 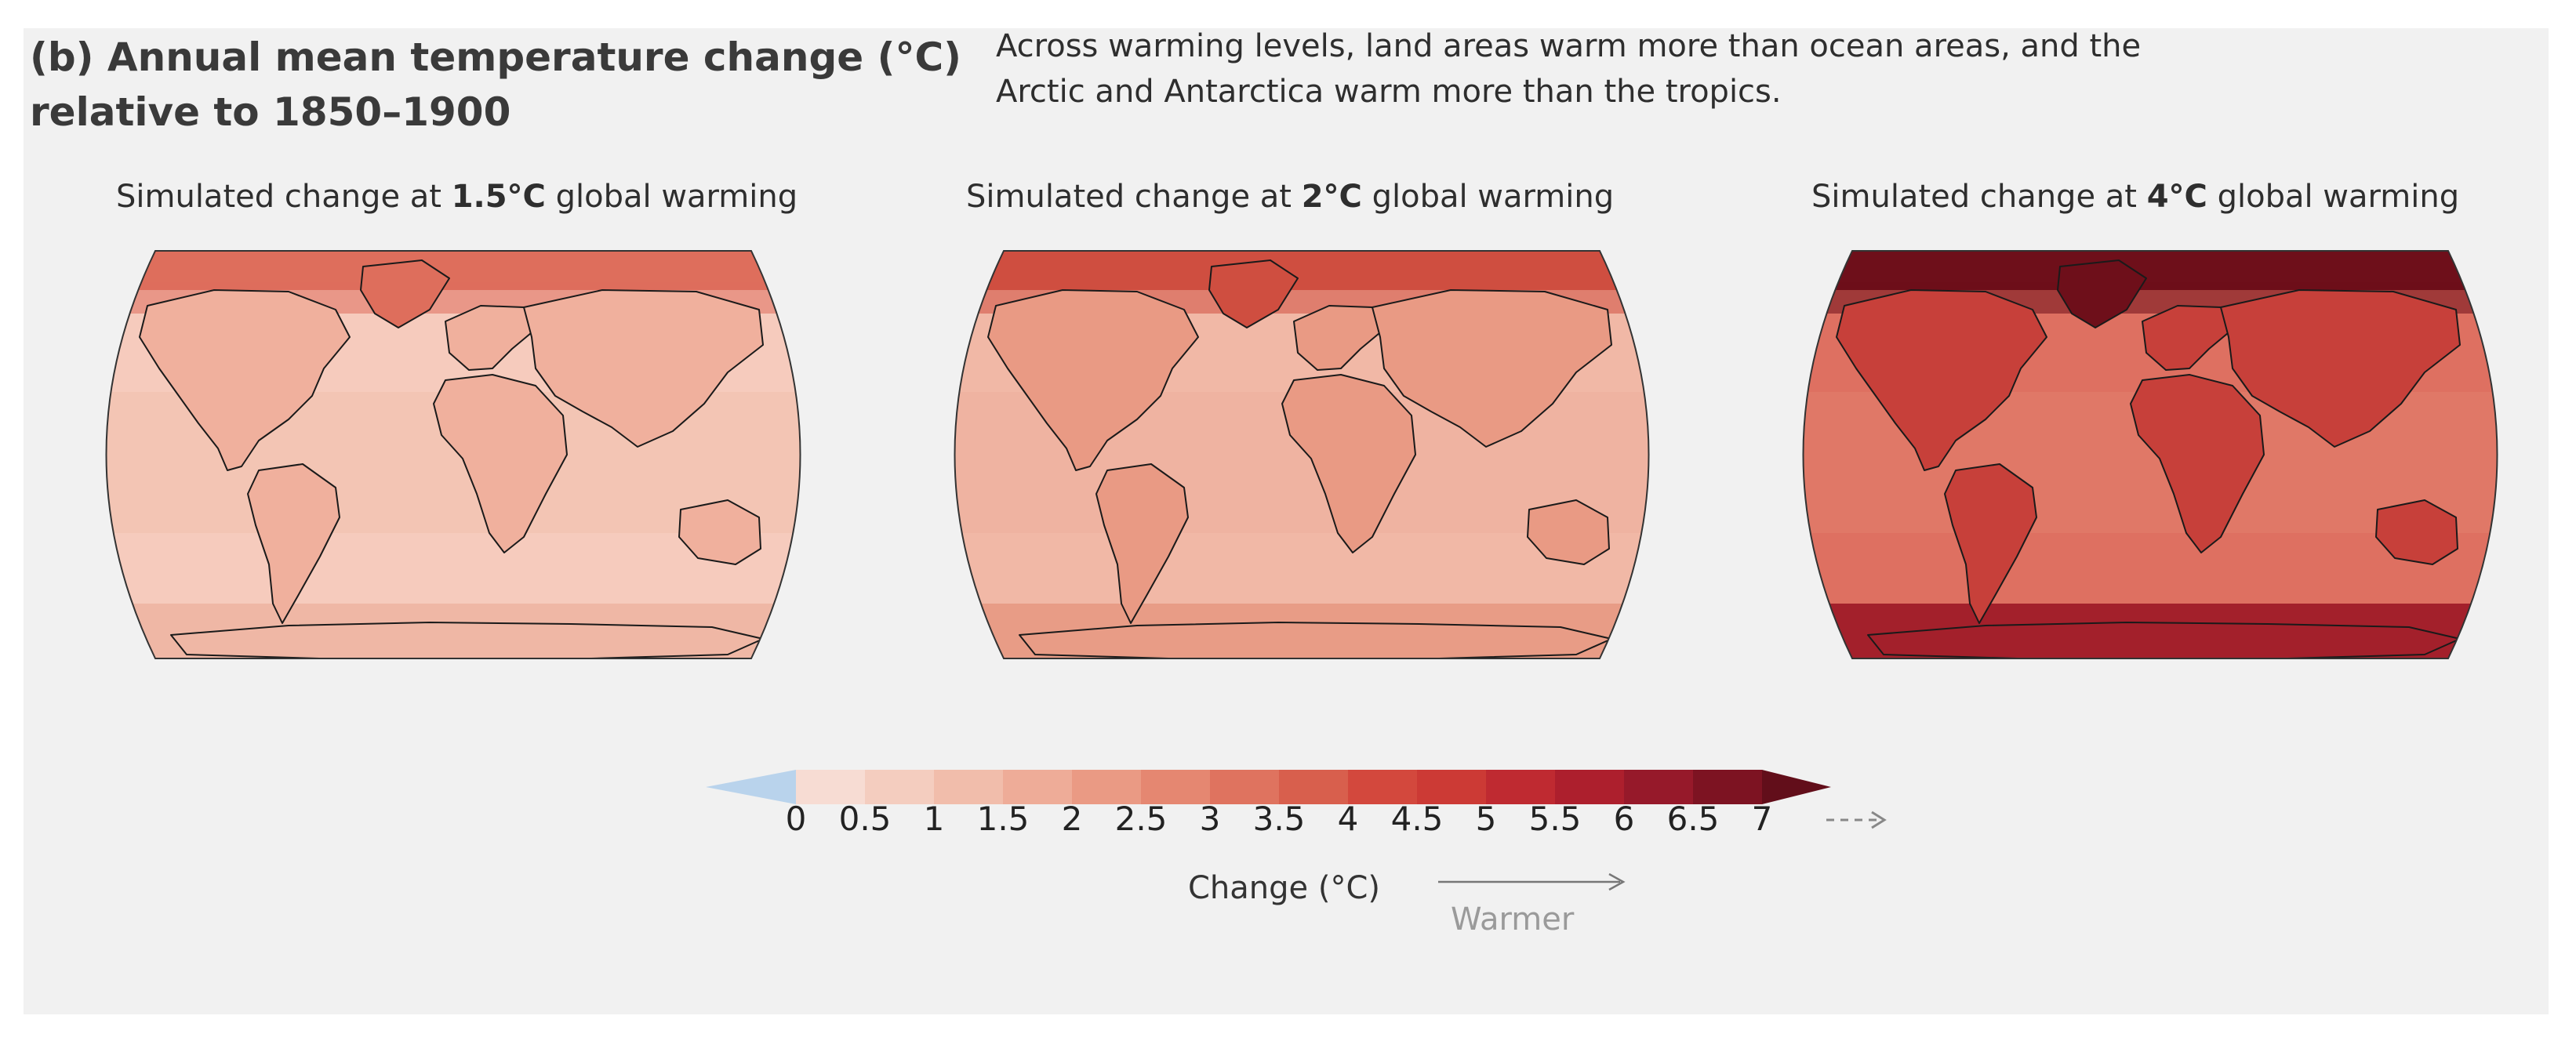 I want to click on colorbar-tick-label: 5.5, so click(x=1555, y=819).